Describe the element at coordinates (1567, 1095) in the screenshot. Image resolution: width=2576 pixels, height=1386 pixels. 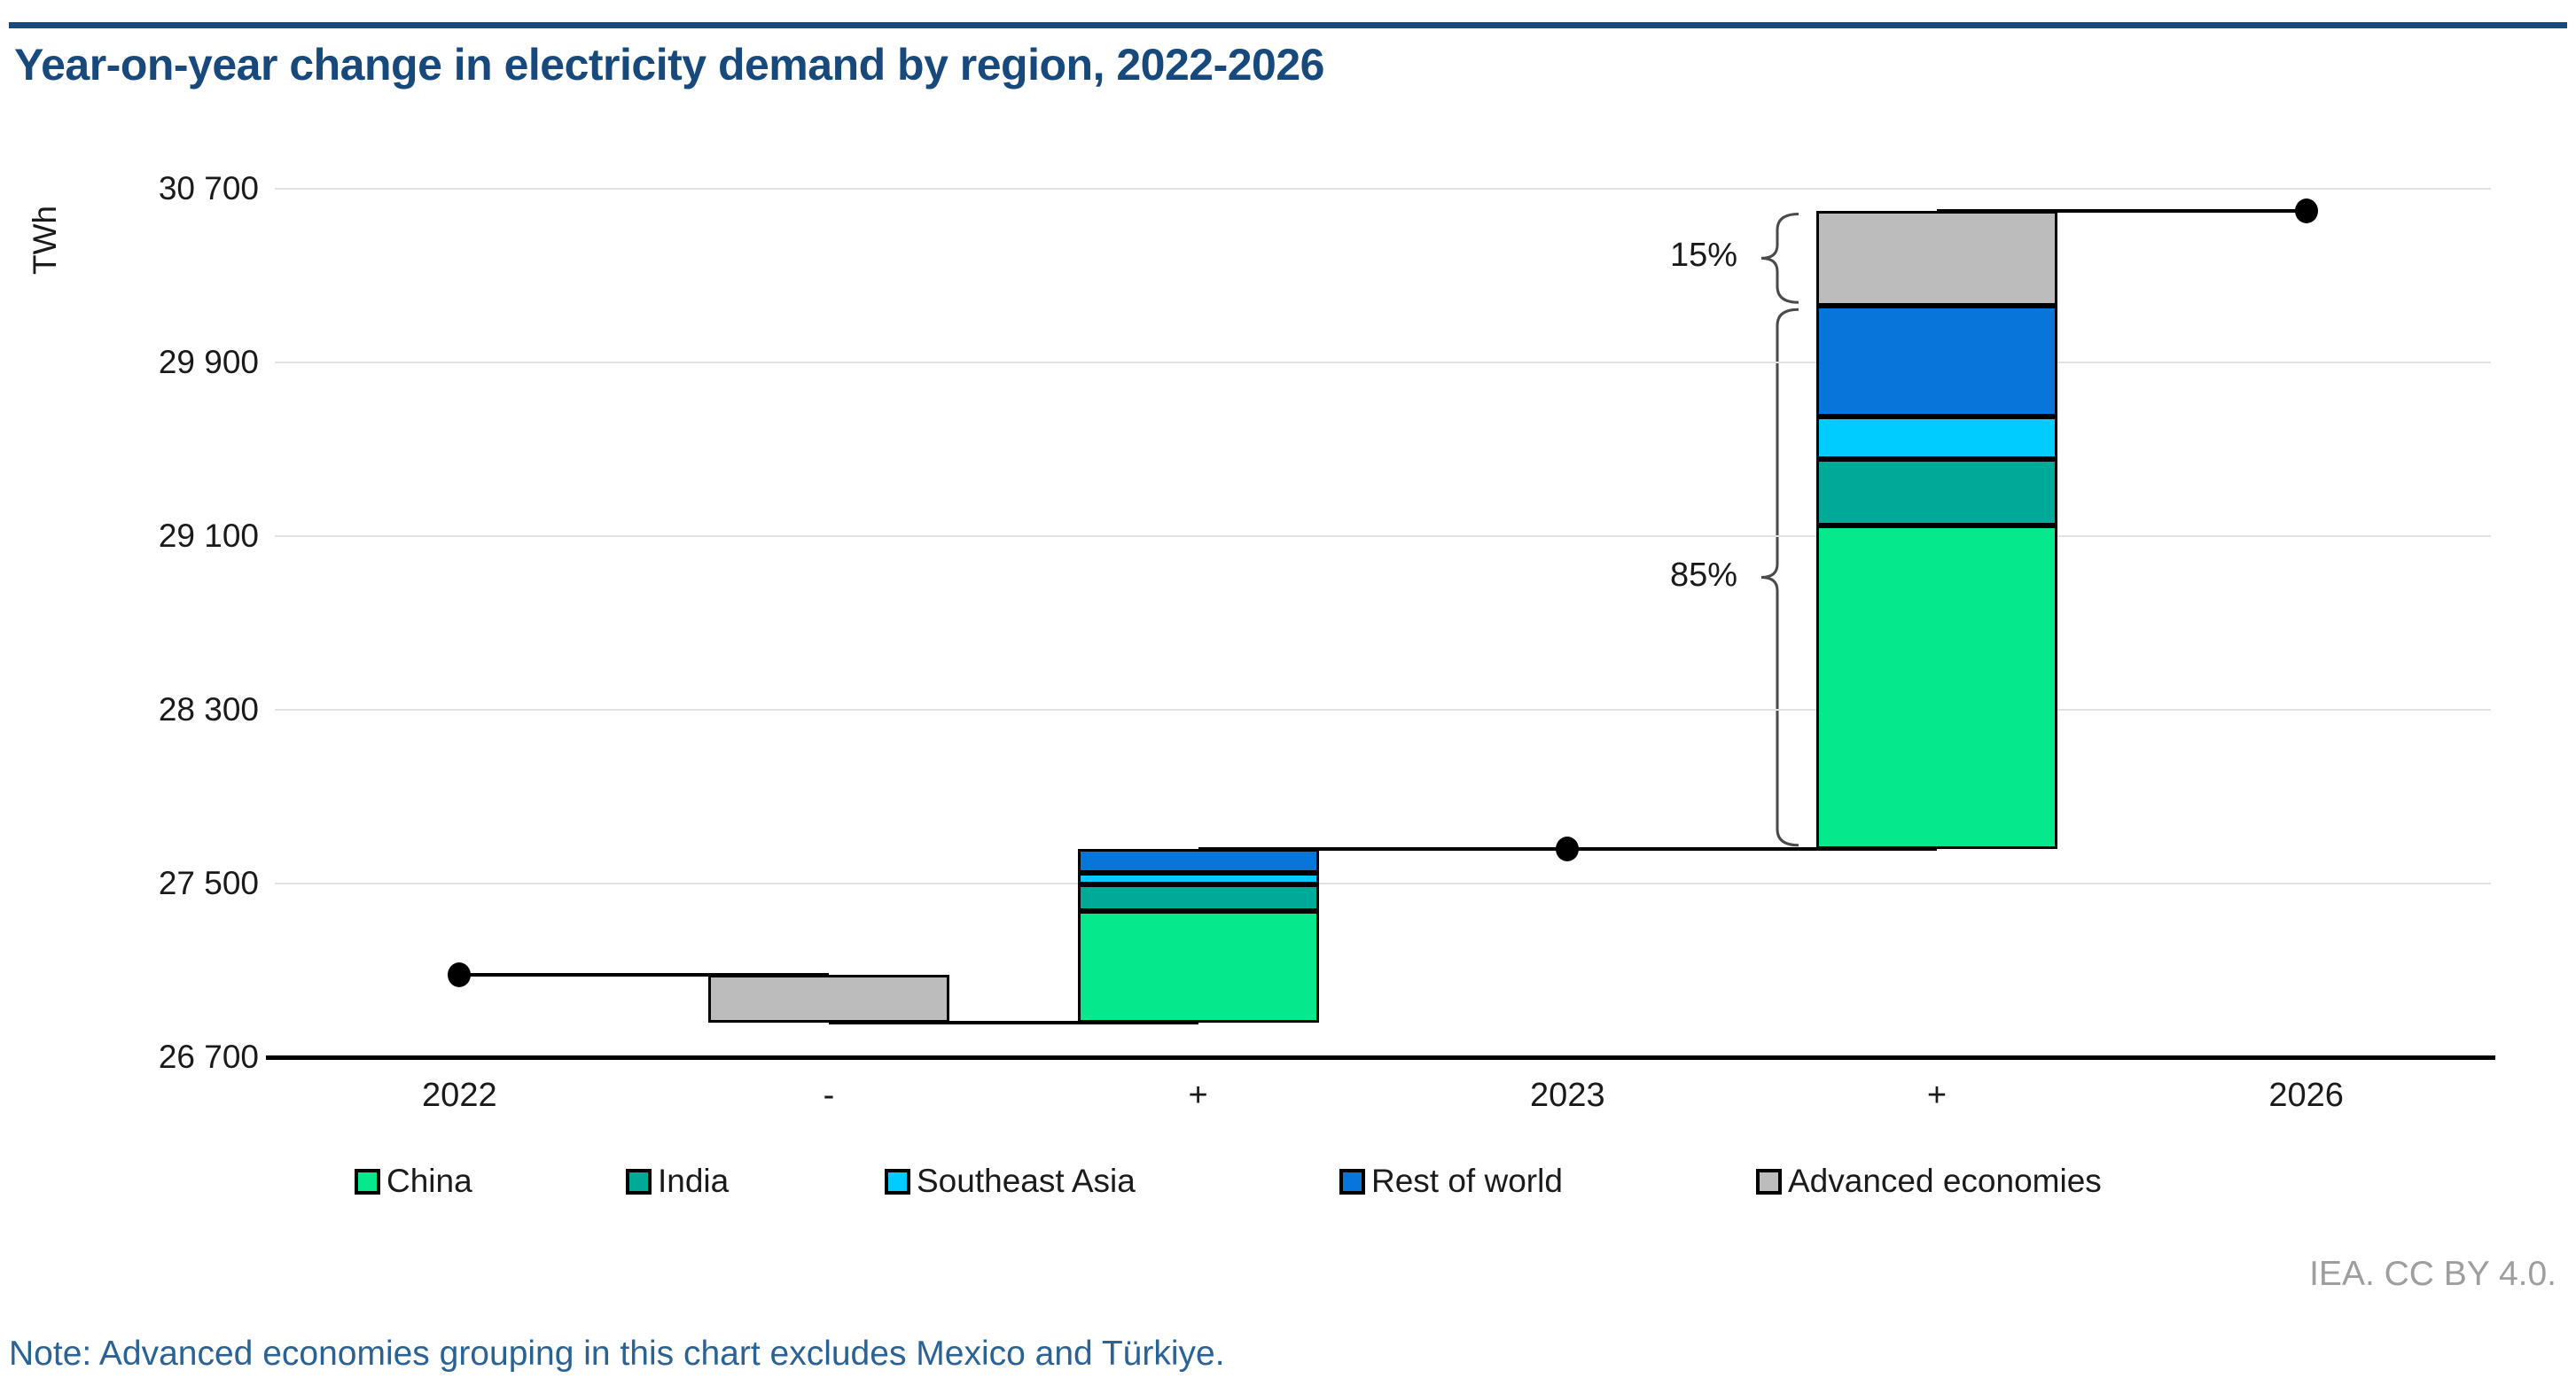
I see `x-tick-label: 2023` at that location.